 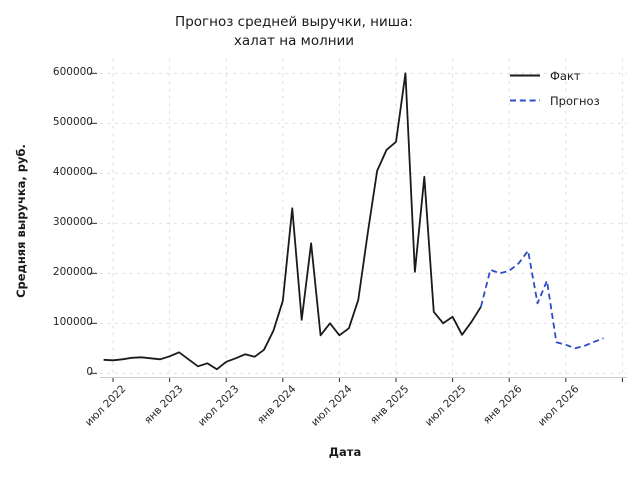 I want to click on y-tick-label: 300000, so click(x=72, y=222).